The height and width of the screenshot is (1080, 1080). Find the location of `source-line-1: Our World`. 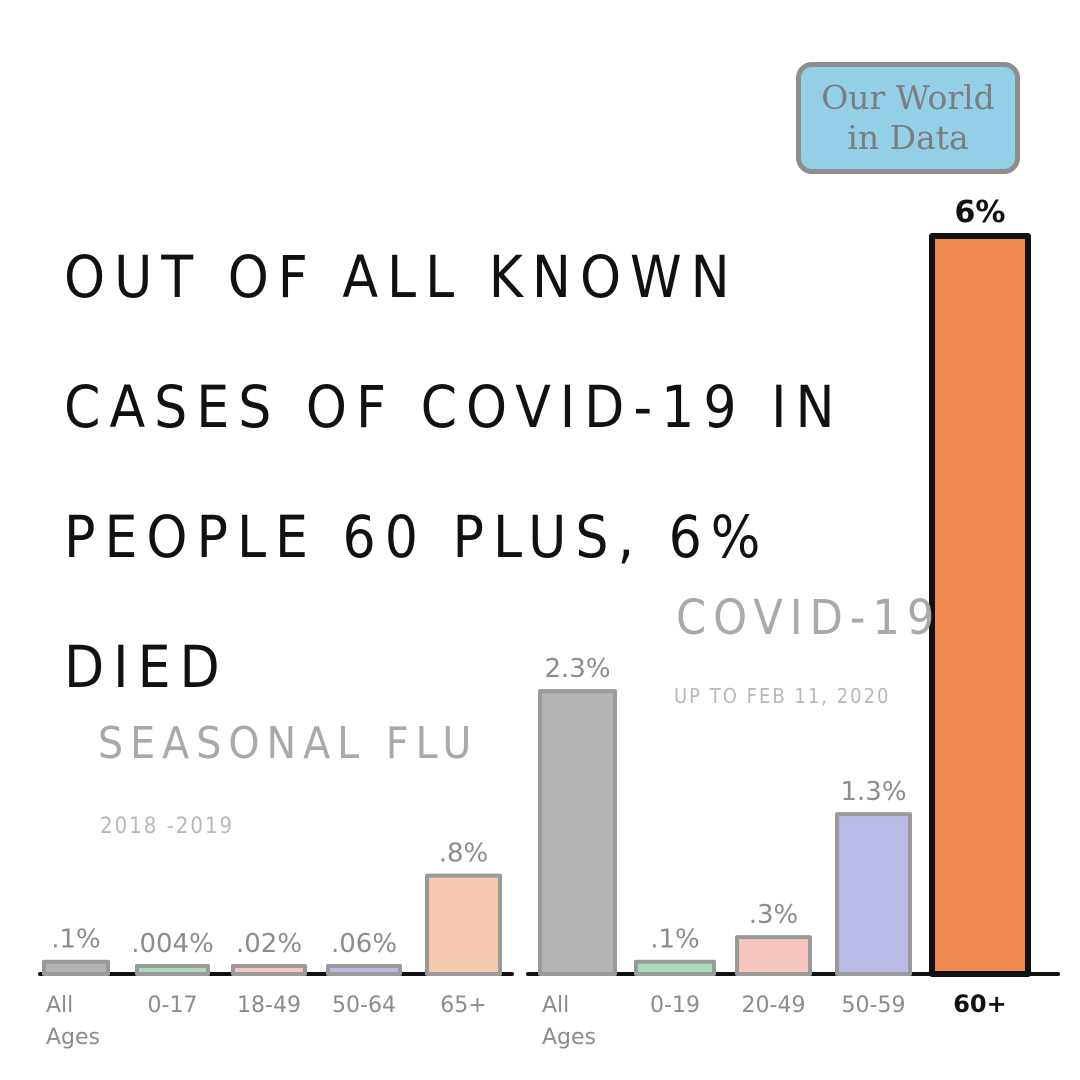

source-line-1: Our World is located at coordinates (908, 97).